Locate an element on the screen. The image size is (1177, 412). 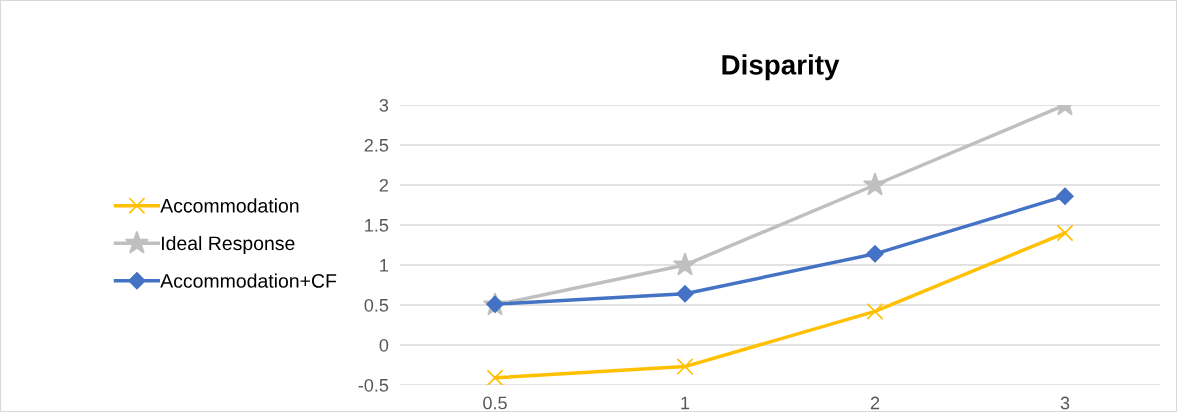
y-tick-label: 0 is located at coordinates (384, 345).